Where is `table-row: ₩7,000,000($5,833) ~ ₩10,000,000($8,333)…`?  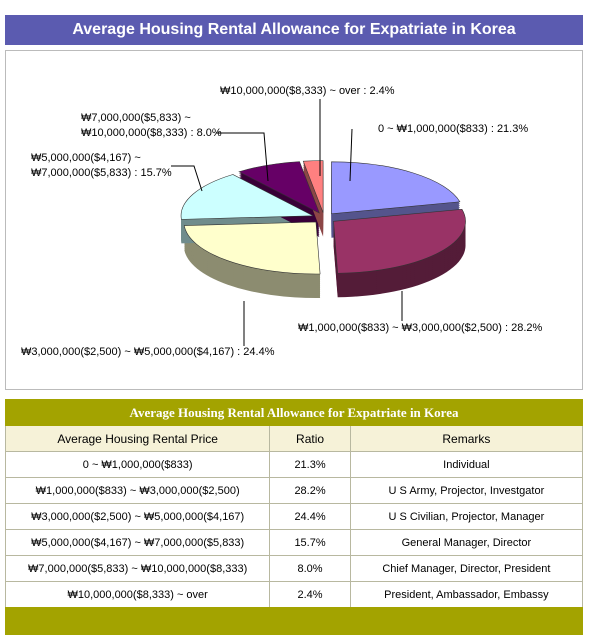
table-row: ₩7,000,000($5,833) ~ ₩10,000,000($8,333)… is located at coordinates (294, 568).